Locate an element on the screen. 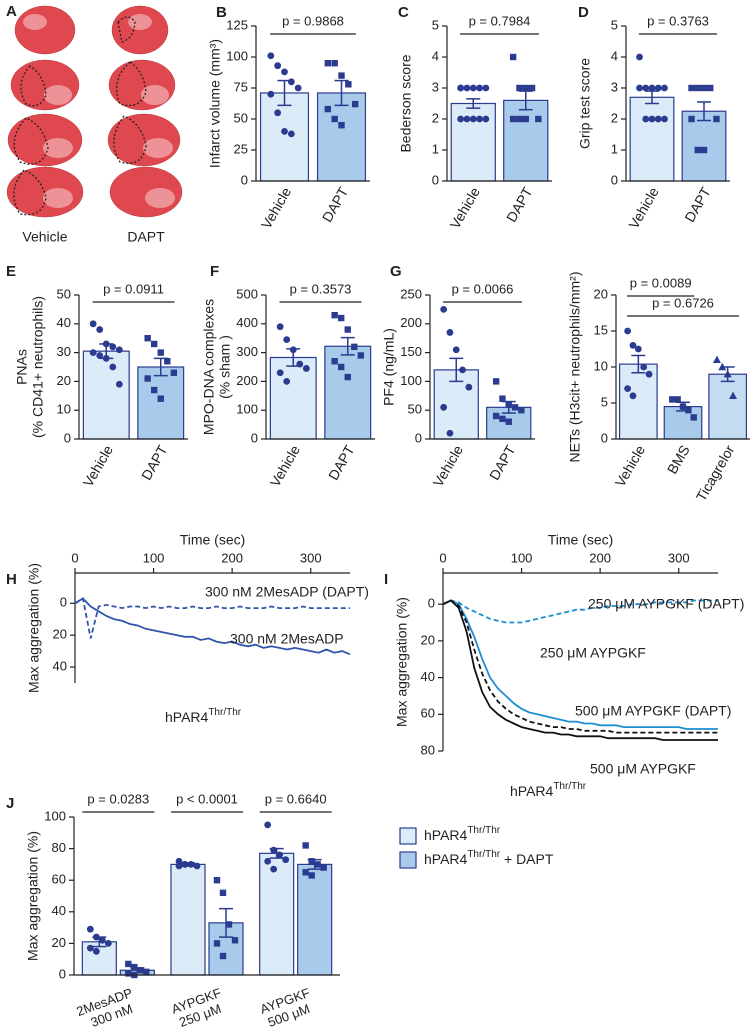 This screenshot has width=754, height=1036. note-text: hPAR4Thr/Thr is located at coordinates (203, 716).